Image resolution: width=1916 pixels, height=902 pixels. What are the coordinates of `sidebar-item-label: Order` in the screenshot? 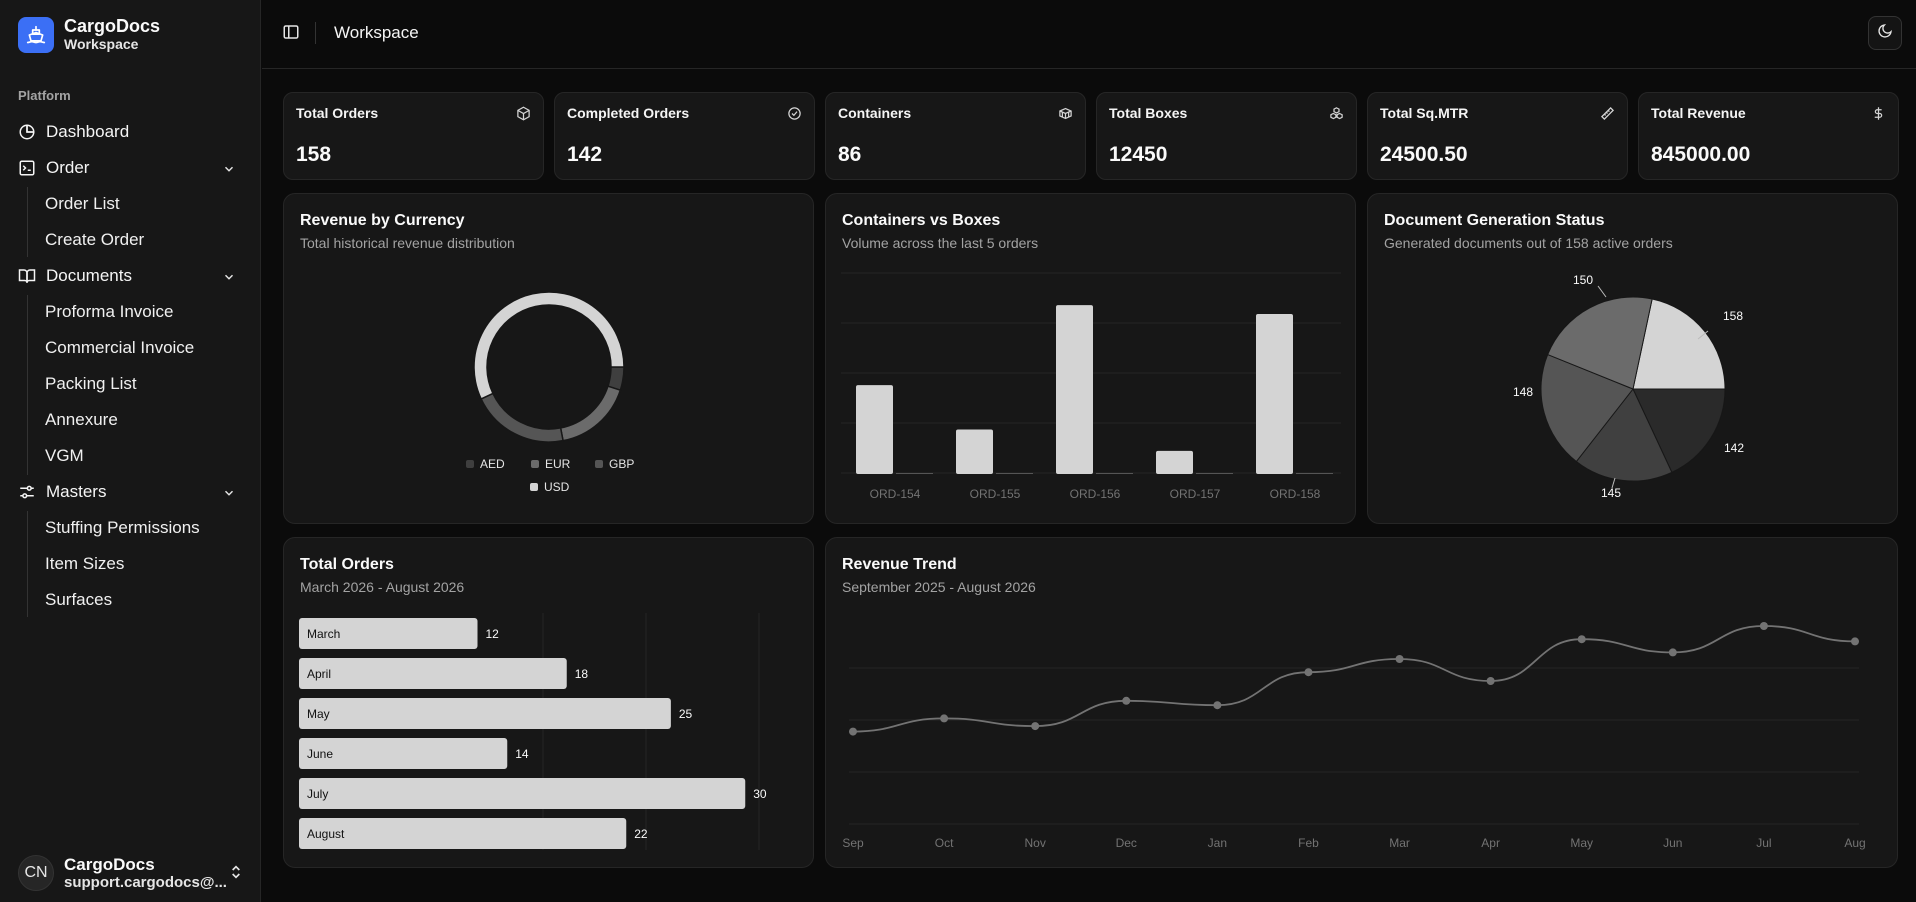 It's located at (68, 167).